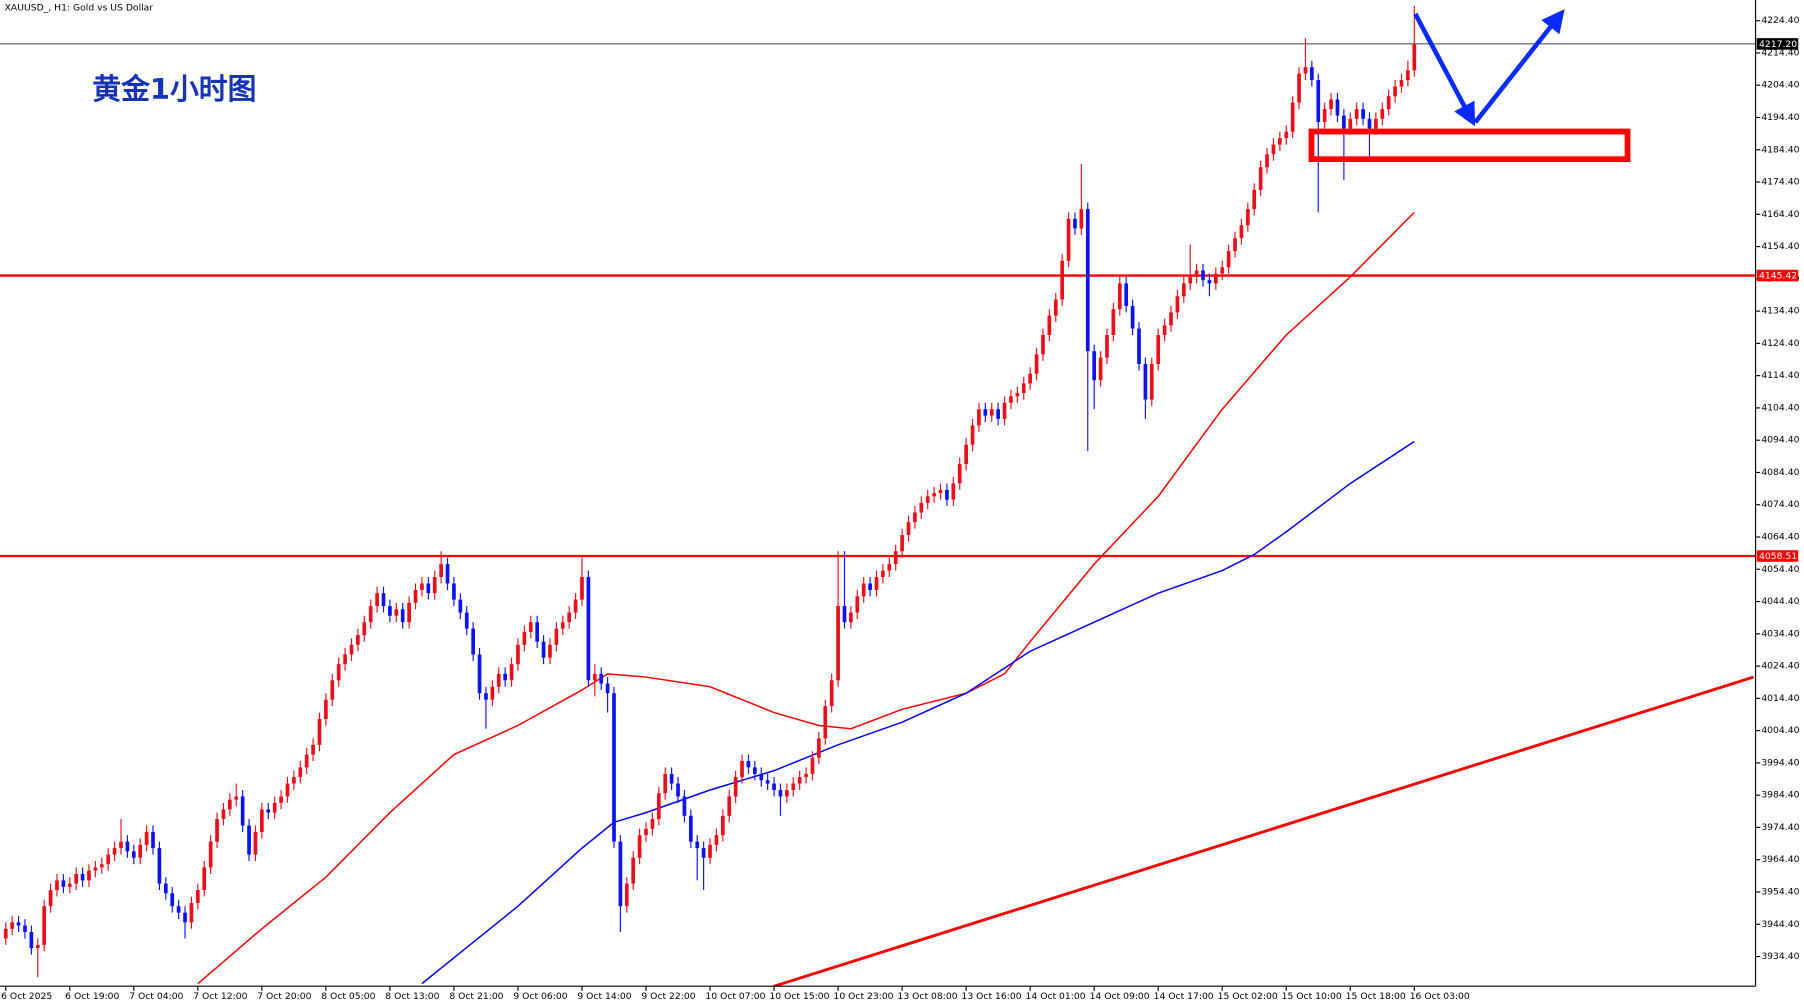 The image size is (1804, 1007). Describe the element at coordinates (1440, 996) in the screenshot. I see `x-tick-label: 16 Oct 03:00` at that location.